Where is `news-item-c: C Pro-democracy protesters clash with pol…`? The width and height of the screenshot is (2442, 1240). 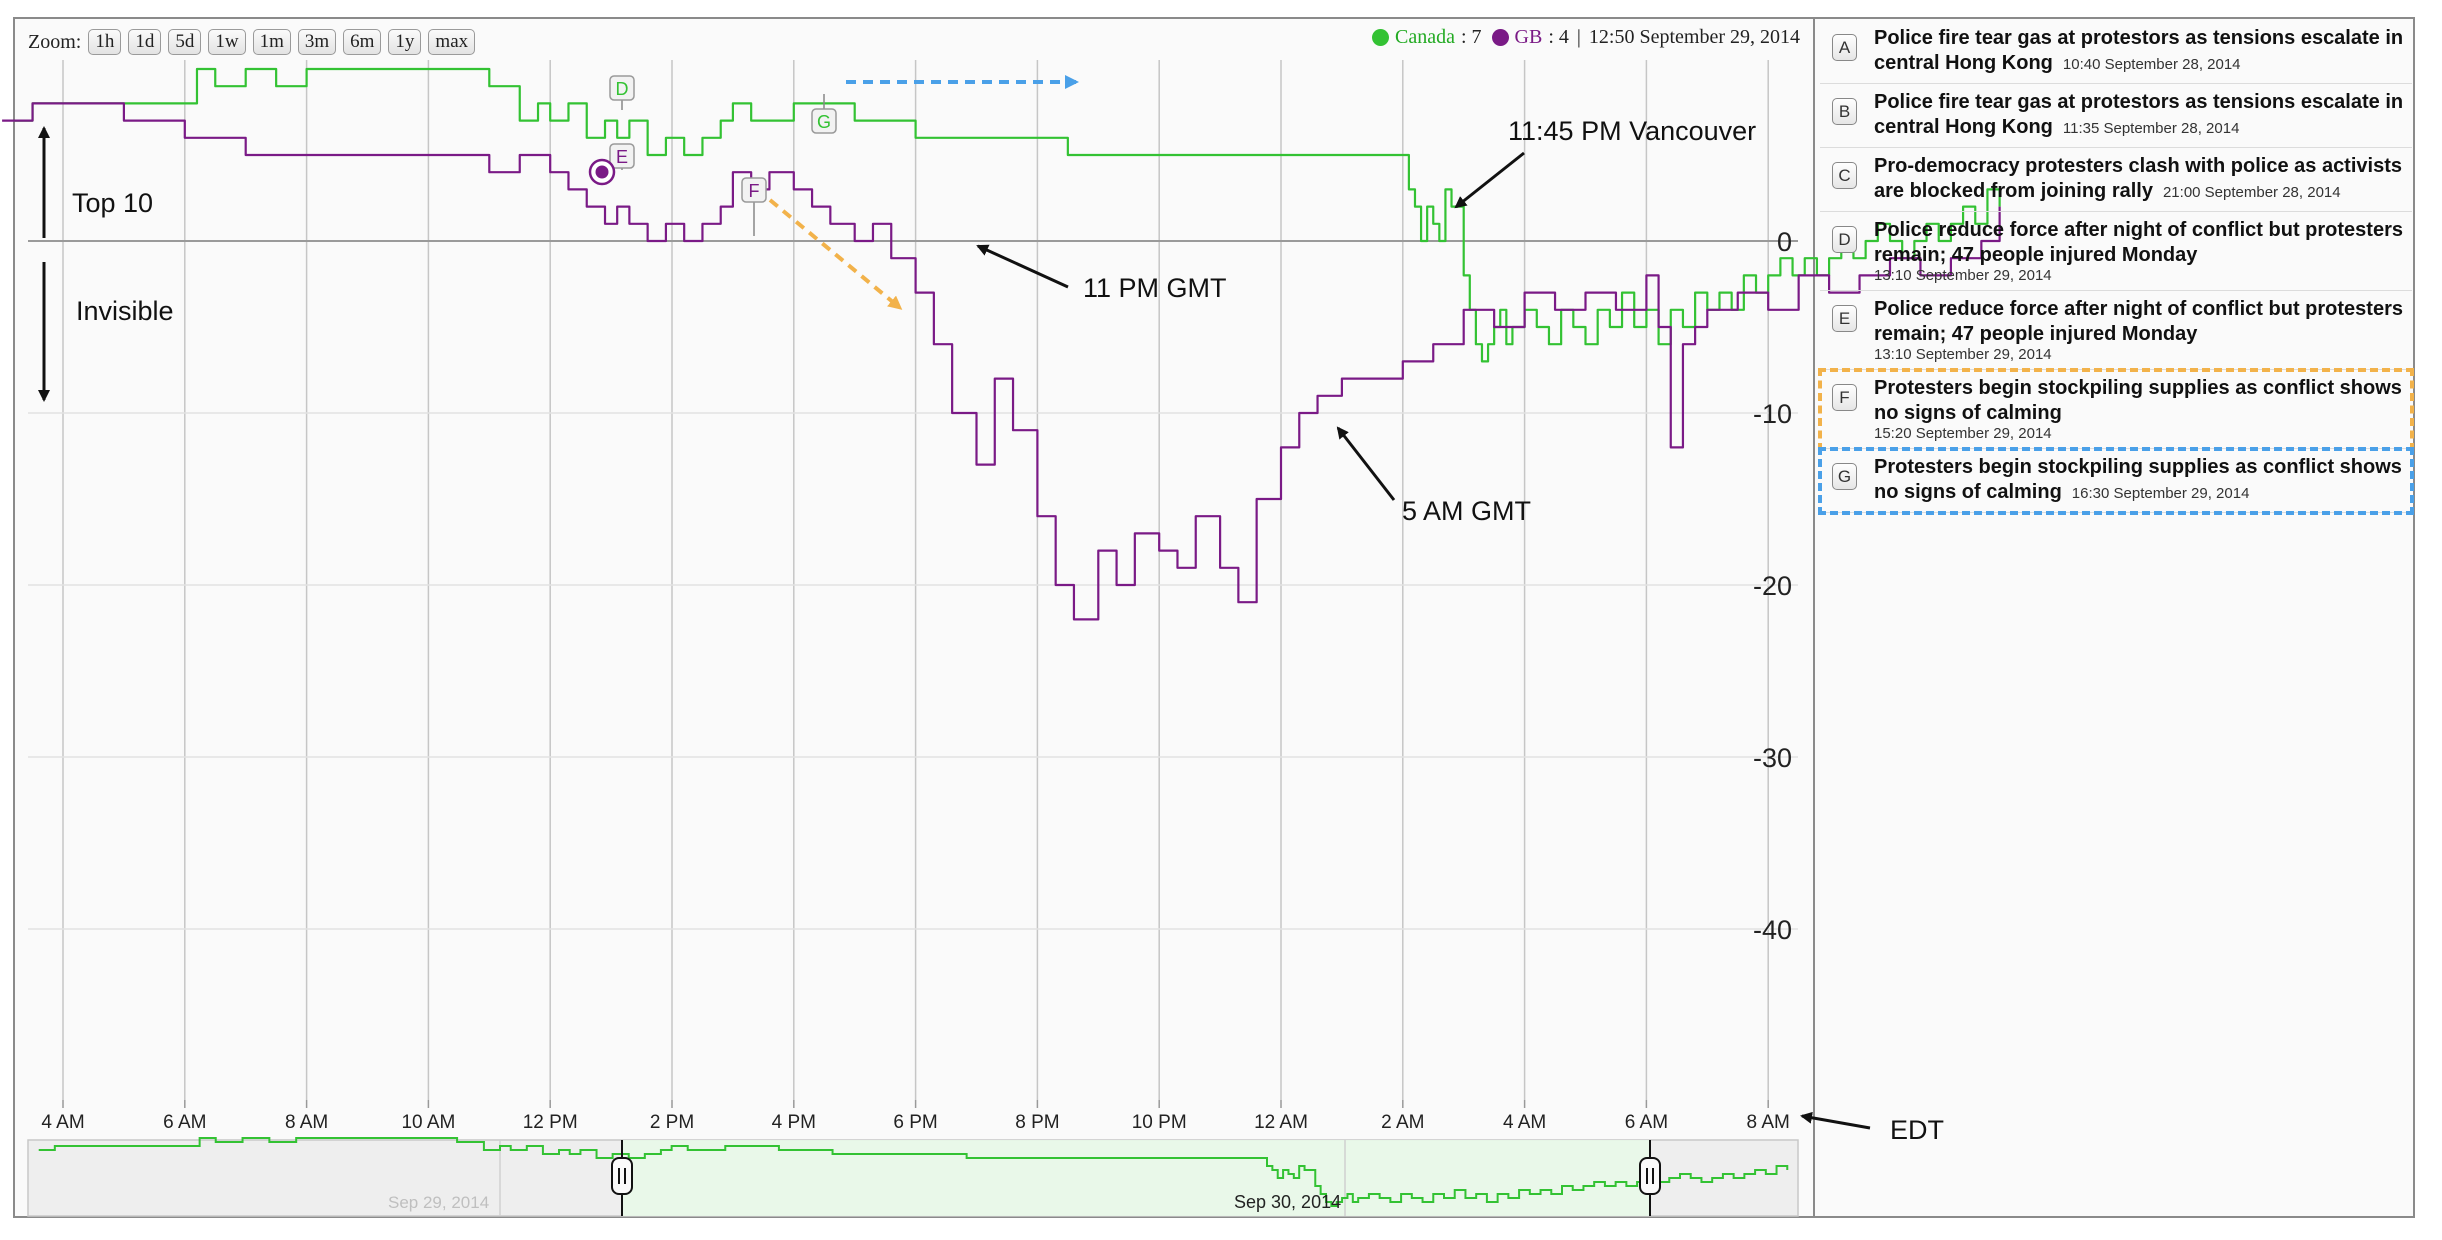
news-item-c: C Pro-democracy protesters clash with pol… is located at coordinates (2116, 180).